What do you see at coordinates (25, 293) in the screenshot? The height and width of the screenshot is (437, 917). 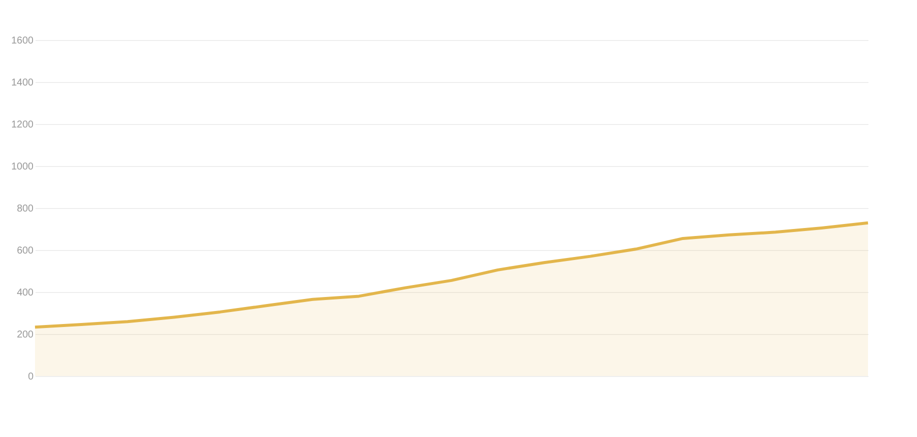 I see `y-tick-label: 400` at bounding box center [25, 293].